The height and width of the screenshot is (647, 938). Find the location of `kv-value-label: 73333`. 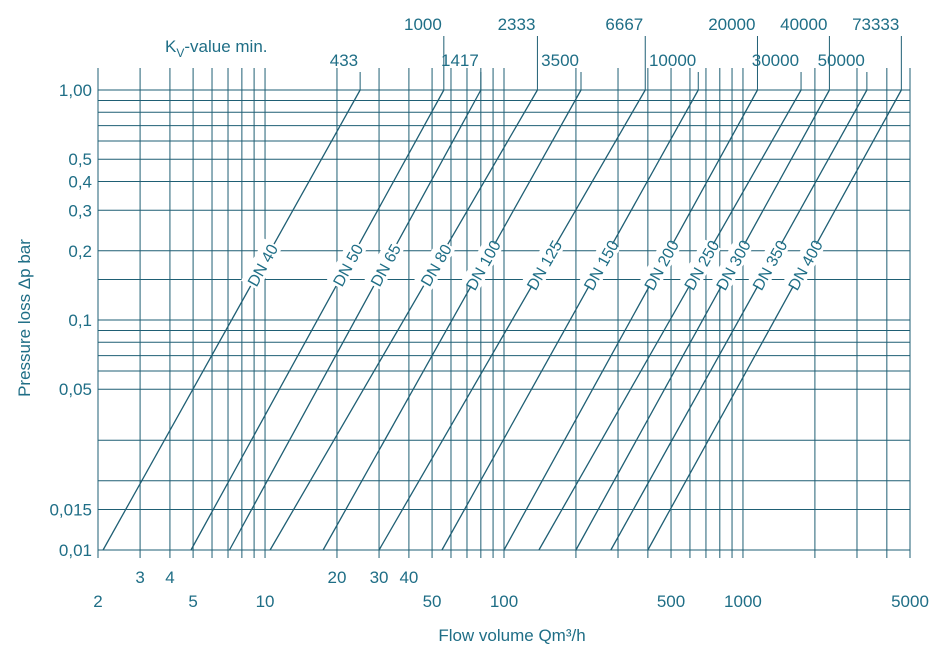

kv-value-label: 73333 is located at coordinates (875, 24).